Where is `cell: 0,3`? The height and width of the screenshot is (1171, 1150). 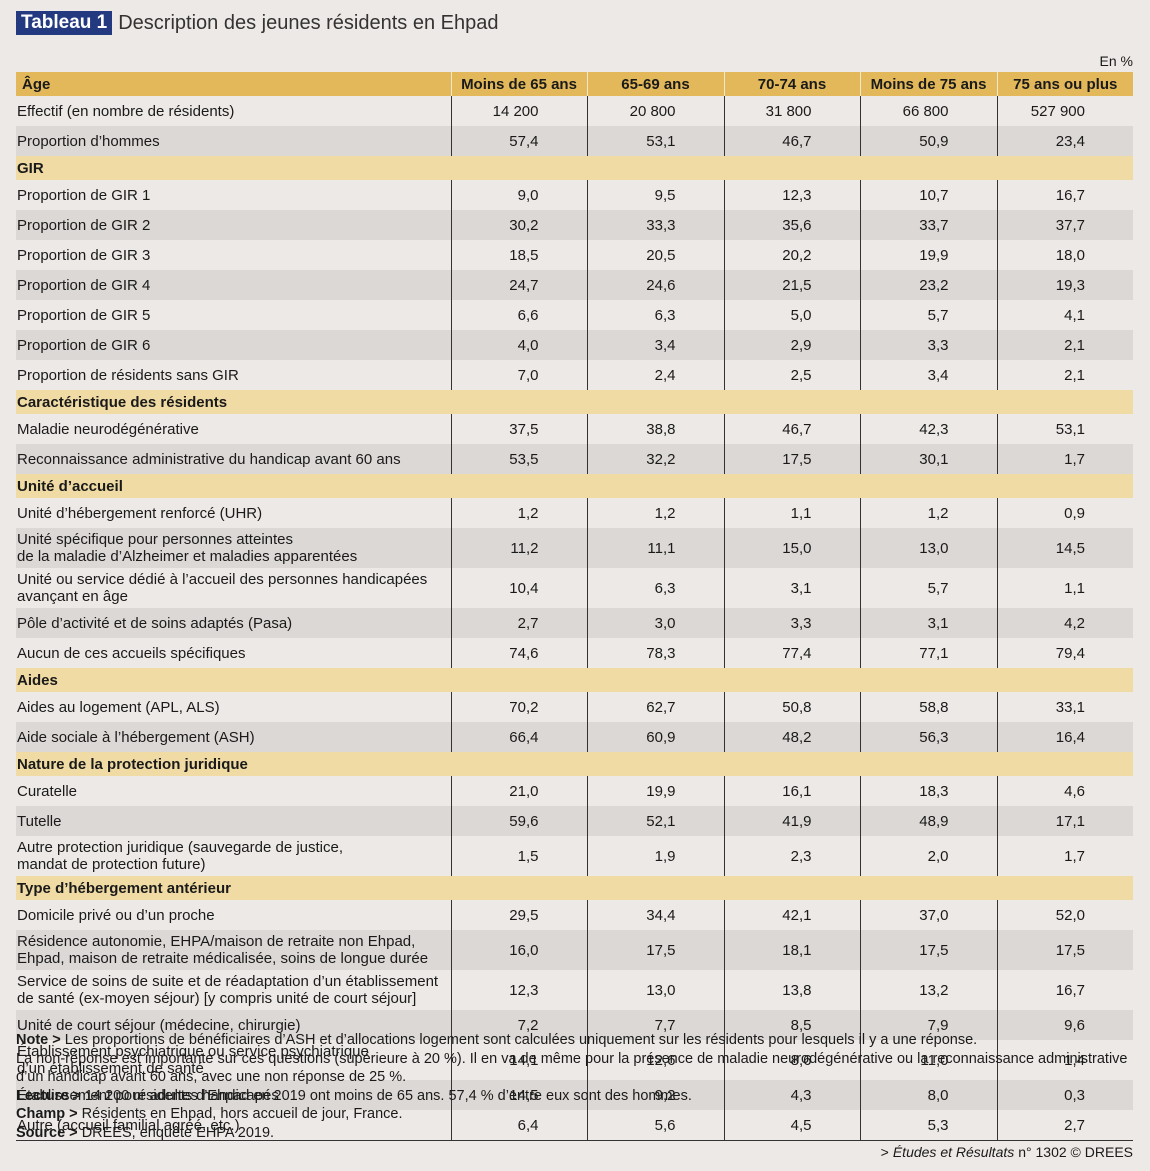 cell: 0,3 is located at coordinates (1064, 1095).